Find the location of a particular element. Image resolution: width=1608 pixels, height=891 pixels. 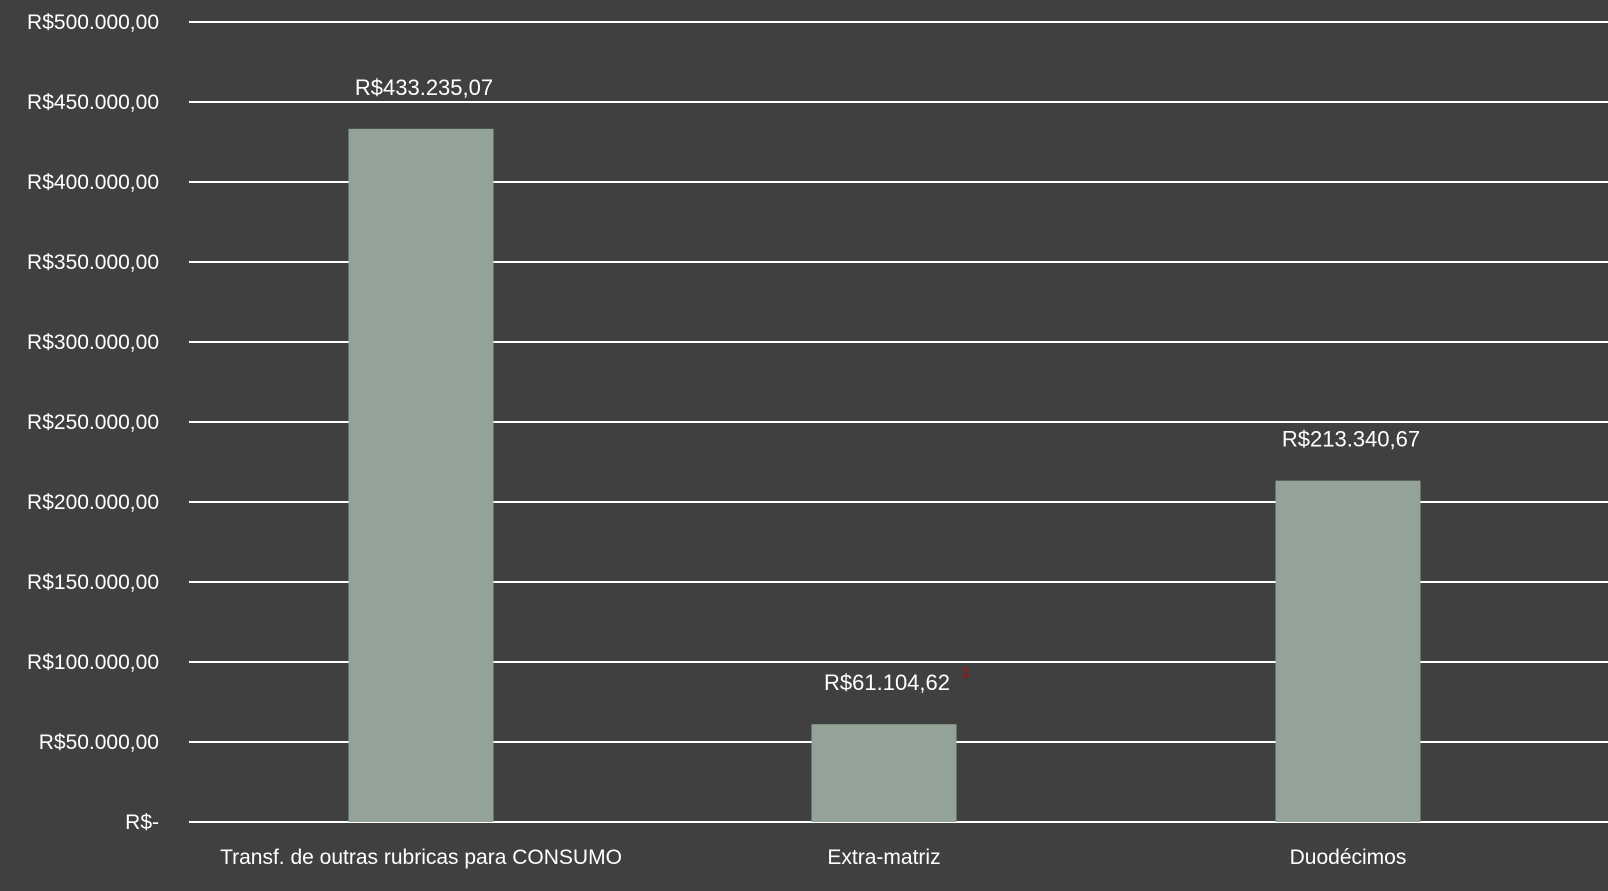

y-tick-label: R$500.000,00 is located at coordinates (93, 22).